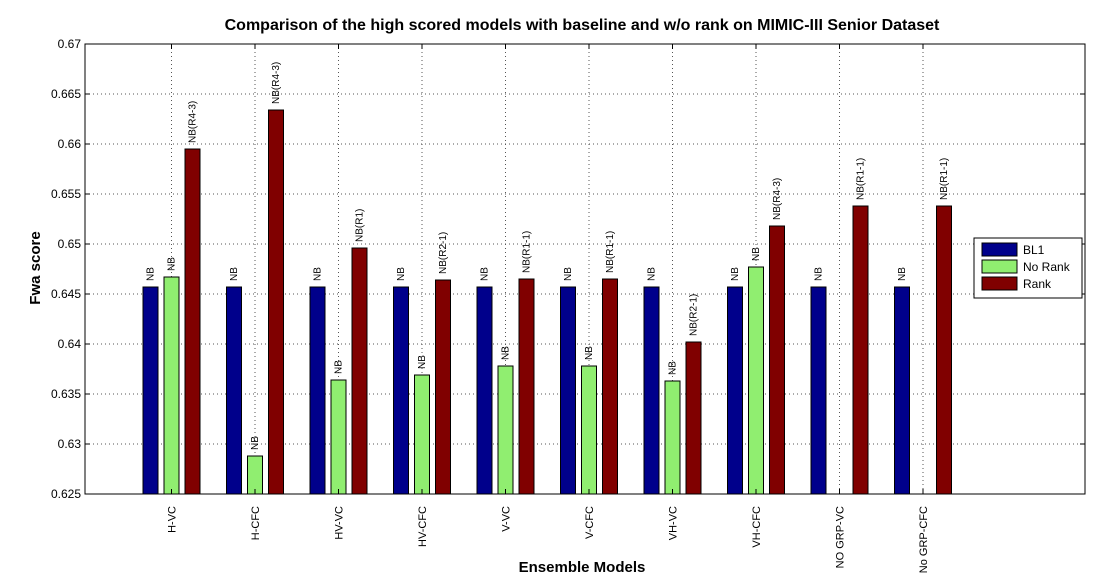 The width and height of the screenshot is (1102, 584). Describe the element at coordinates (70, 244) in the screenshot. I see `y-tick-label: 0.65` at that location.